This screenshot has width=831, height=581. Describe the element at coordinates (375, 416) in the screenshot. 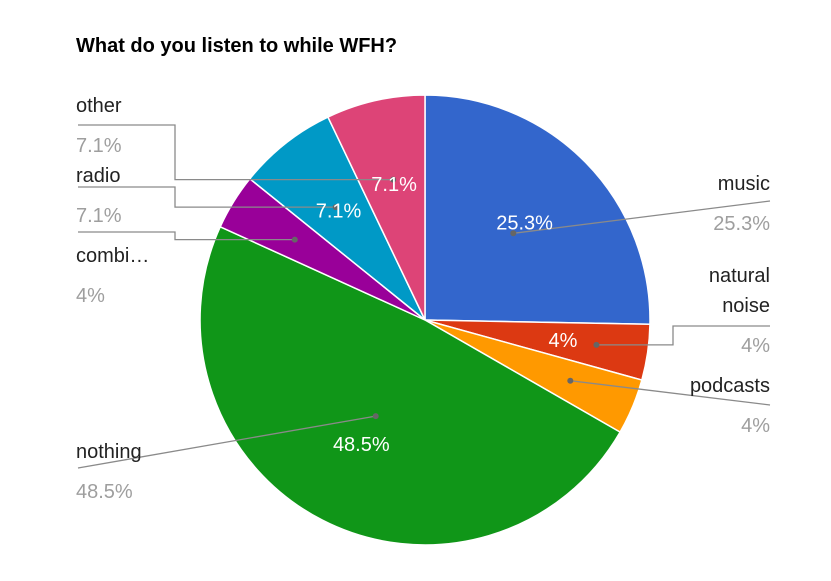

I see `leader-dot-nothing` at that location.